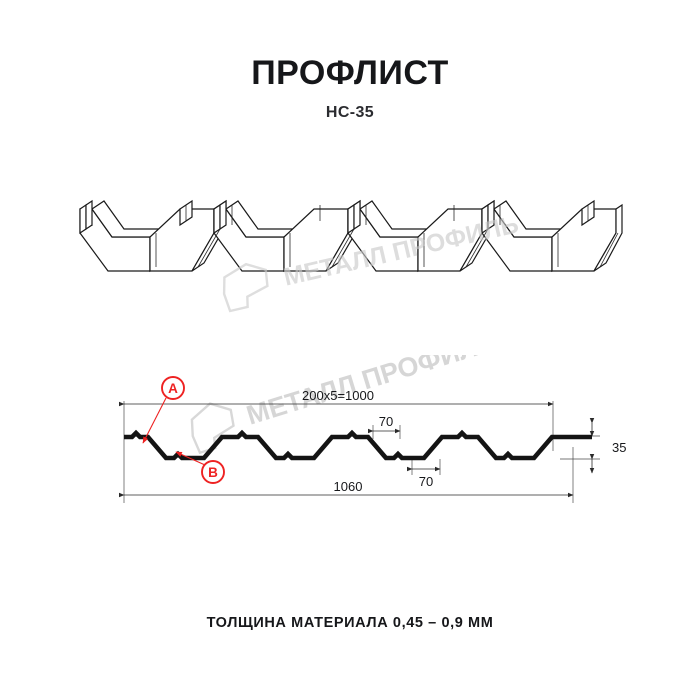 This screenshot has height=700, width=700. I want to click on page-header: ПРОФЛИСТ НС-35, so click(350, 88).